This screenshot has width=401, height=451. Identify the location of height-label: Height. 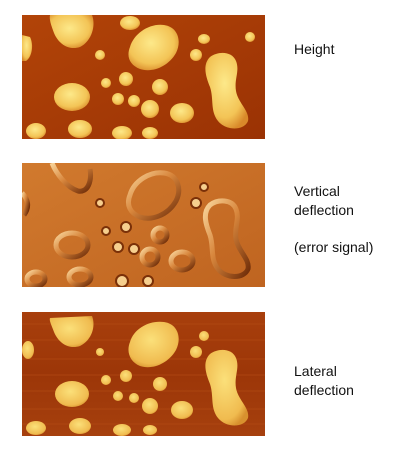
(314, 49).